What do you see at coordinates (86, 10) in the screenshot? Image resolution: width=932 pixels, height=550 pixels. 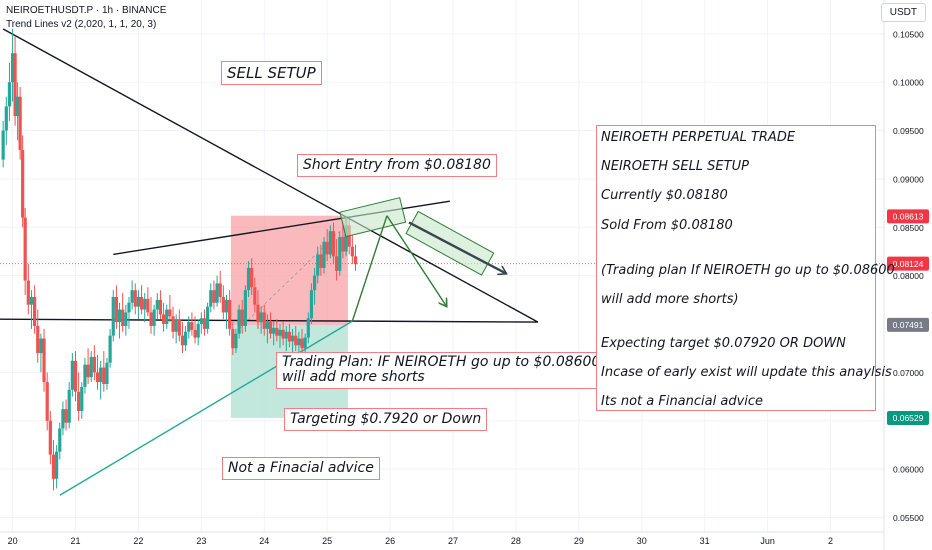 I see `symbol-title: NEIROETHUSDT.P · 1h · BINANCE` at bounding box center [86, 10].